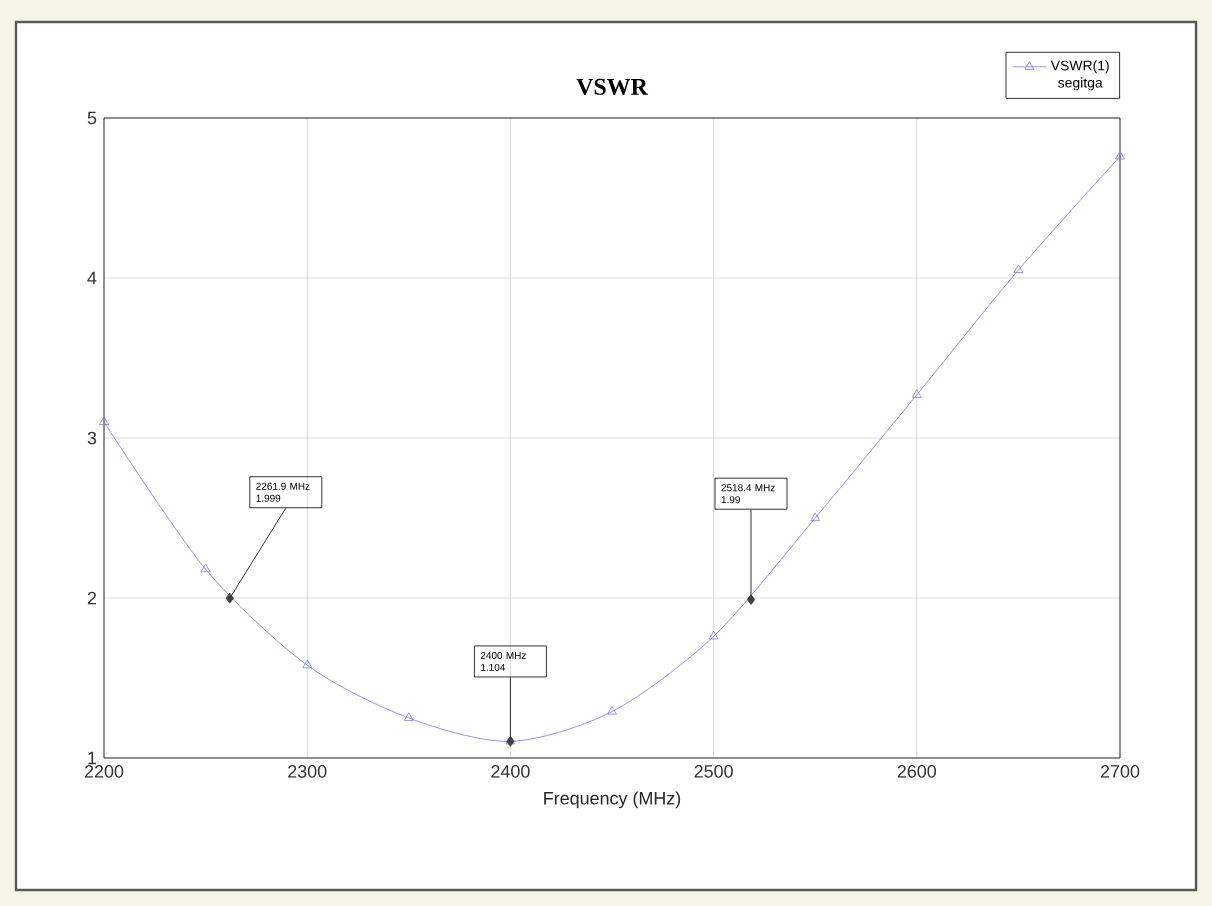 This screenshot has height=906, width=1212. I want to click on y-tick-label: 1, so click(92, 758).